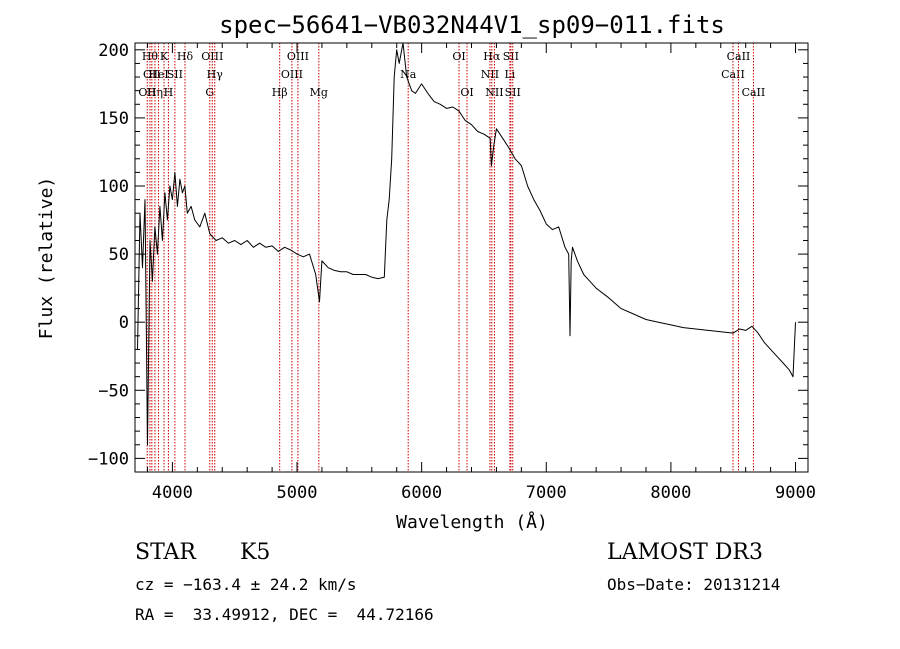 This screenshot has height=649, width=900. Describe the element at coordinates (152, 74) in the screenshot. I see `line-marker-label-2: OII` at that location.